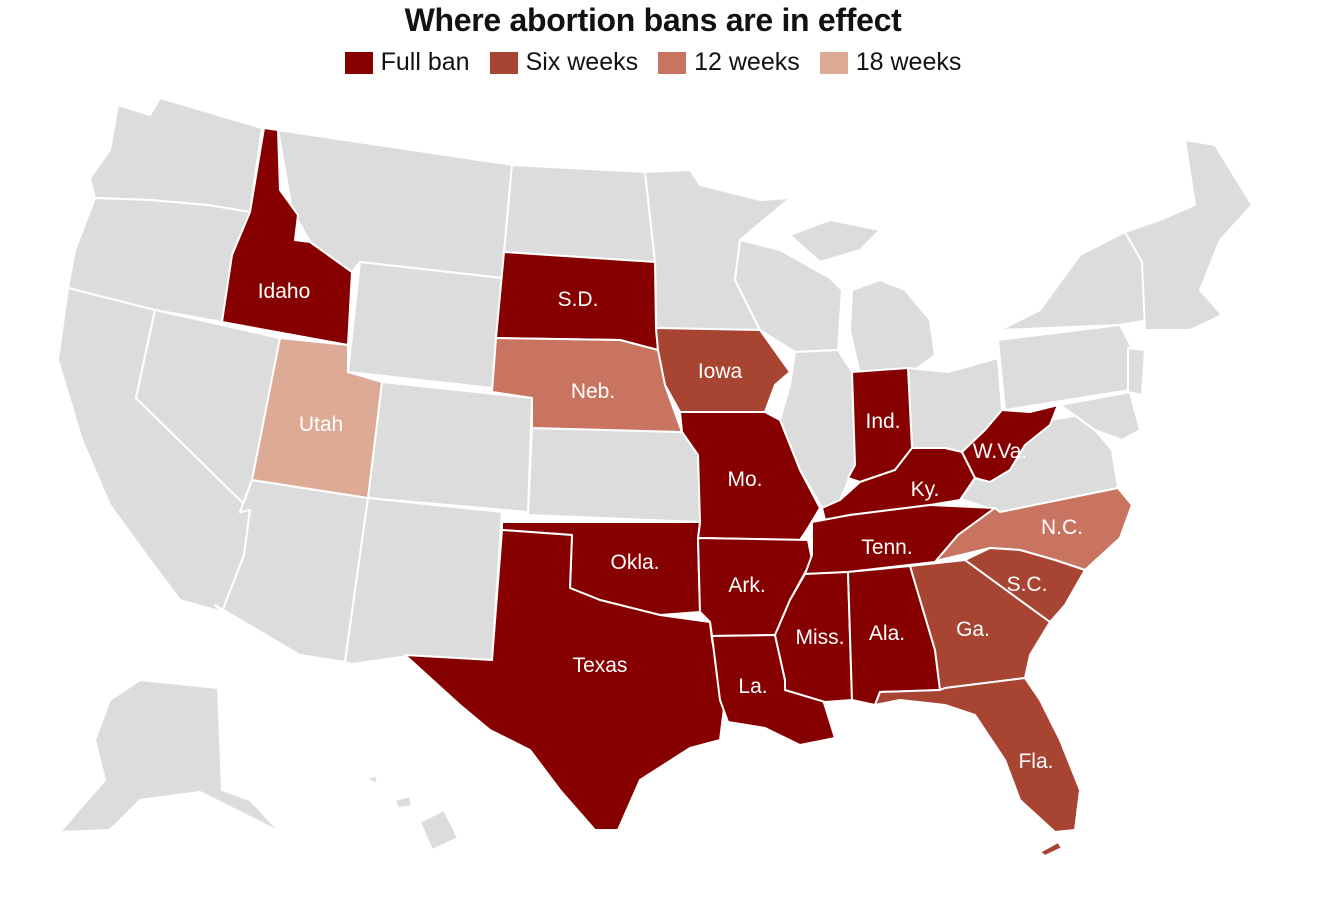 This screenshot has width=1326, height=898. What do you see at coordinates (284, 291) in the screenshot?
I see `label-idaho: Idaho` at bounding box center [284, 291].